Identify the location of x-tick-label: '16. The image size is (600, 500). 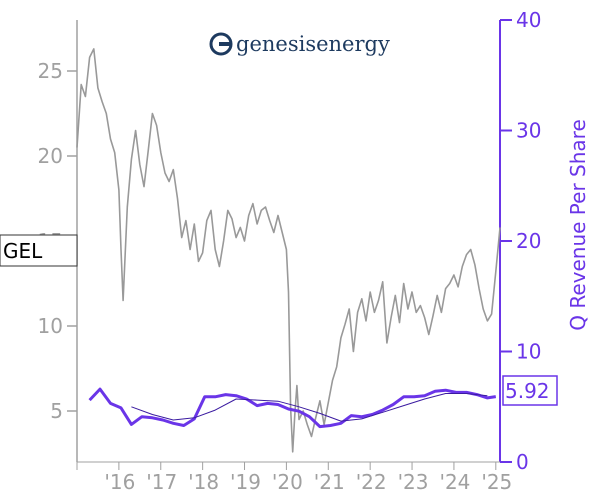
(119, 482).